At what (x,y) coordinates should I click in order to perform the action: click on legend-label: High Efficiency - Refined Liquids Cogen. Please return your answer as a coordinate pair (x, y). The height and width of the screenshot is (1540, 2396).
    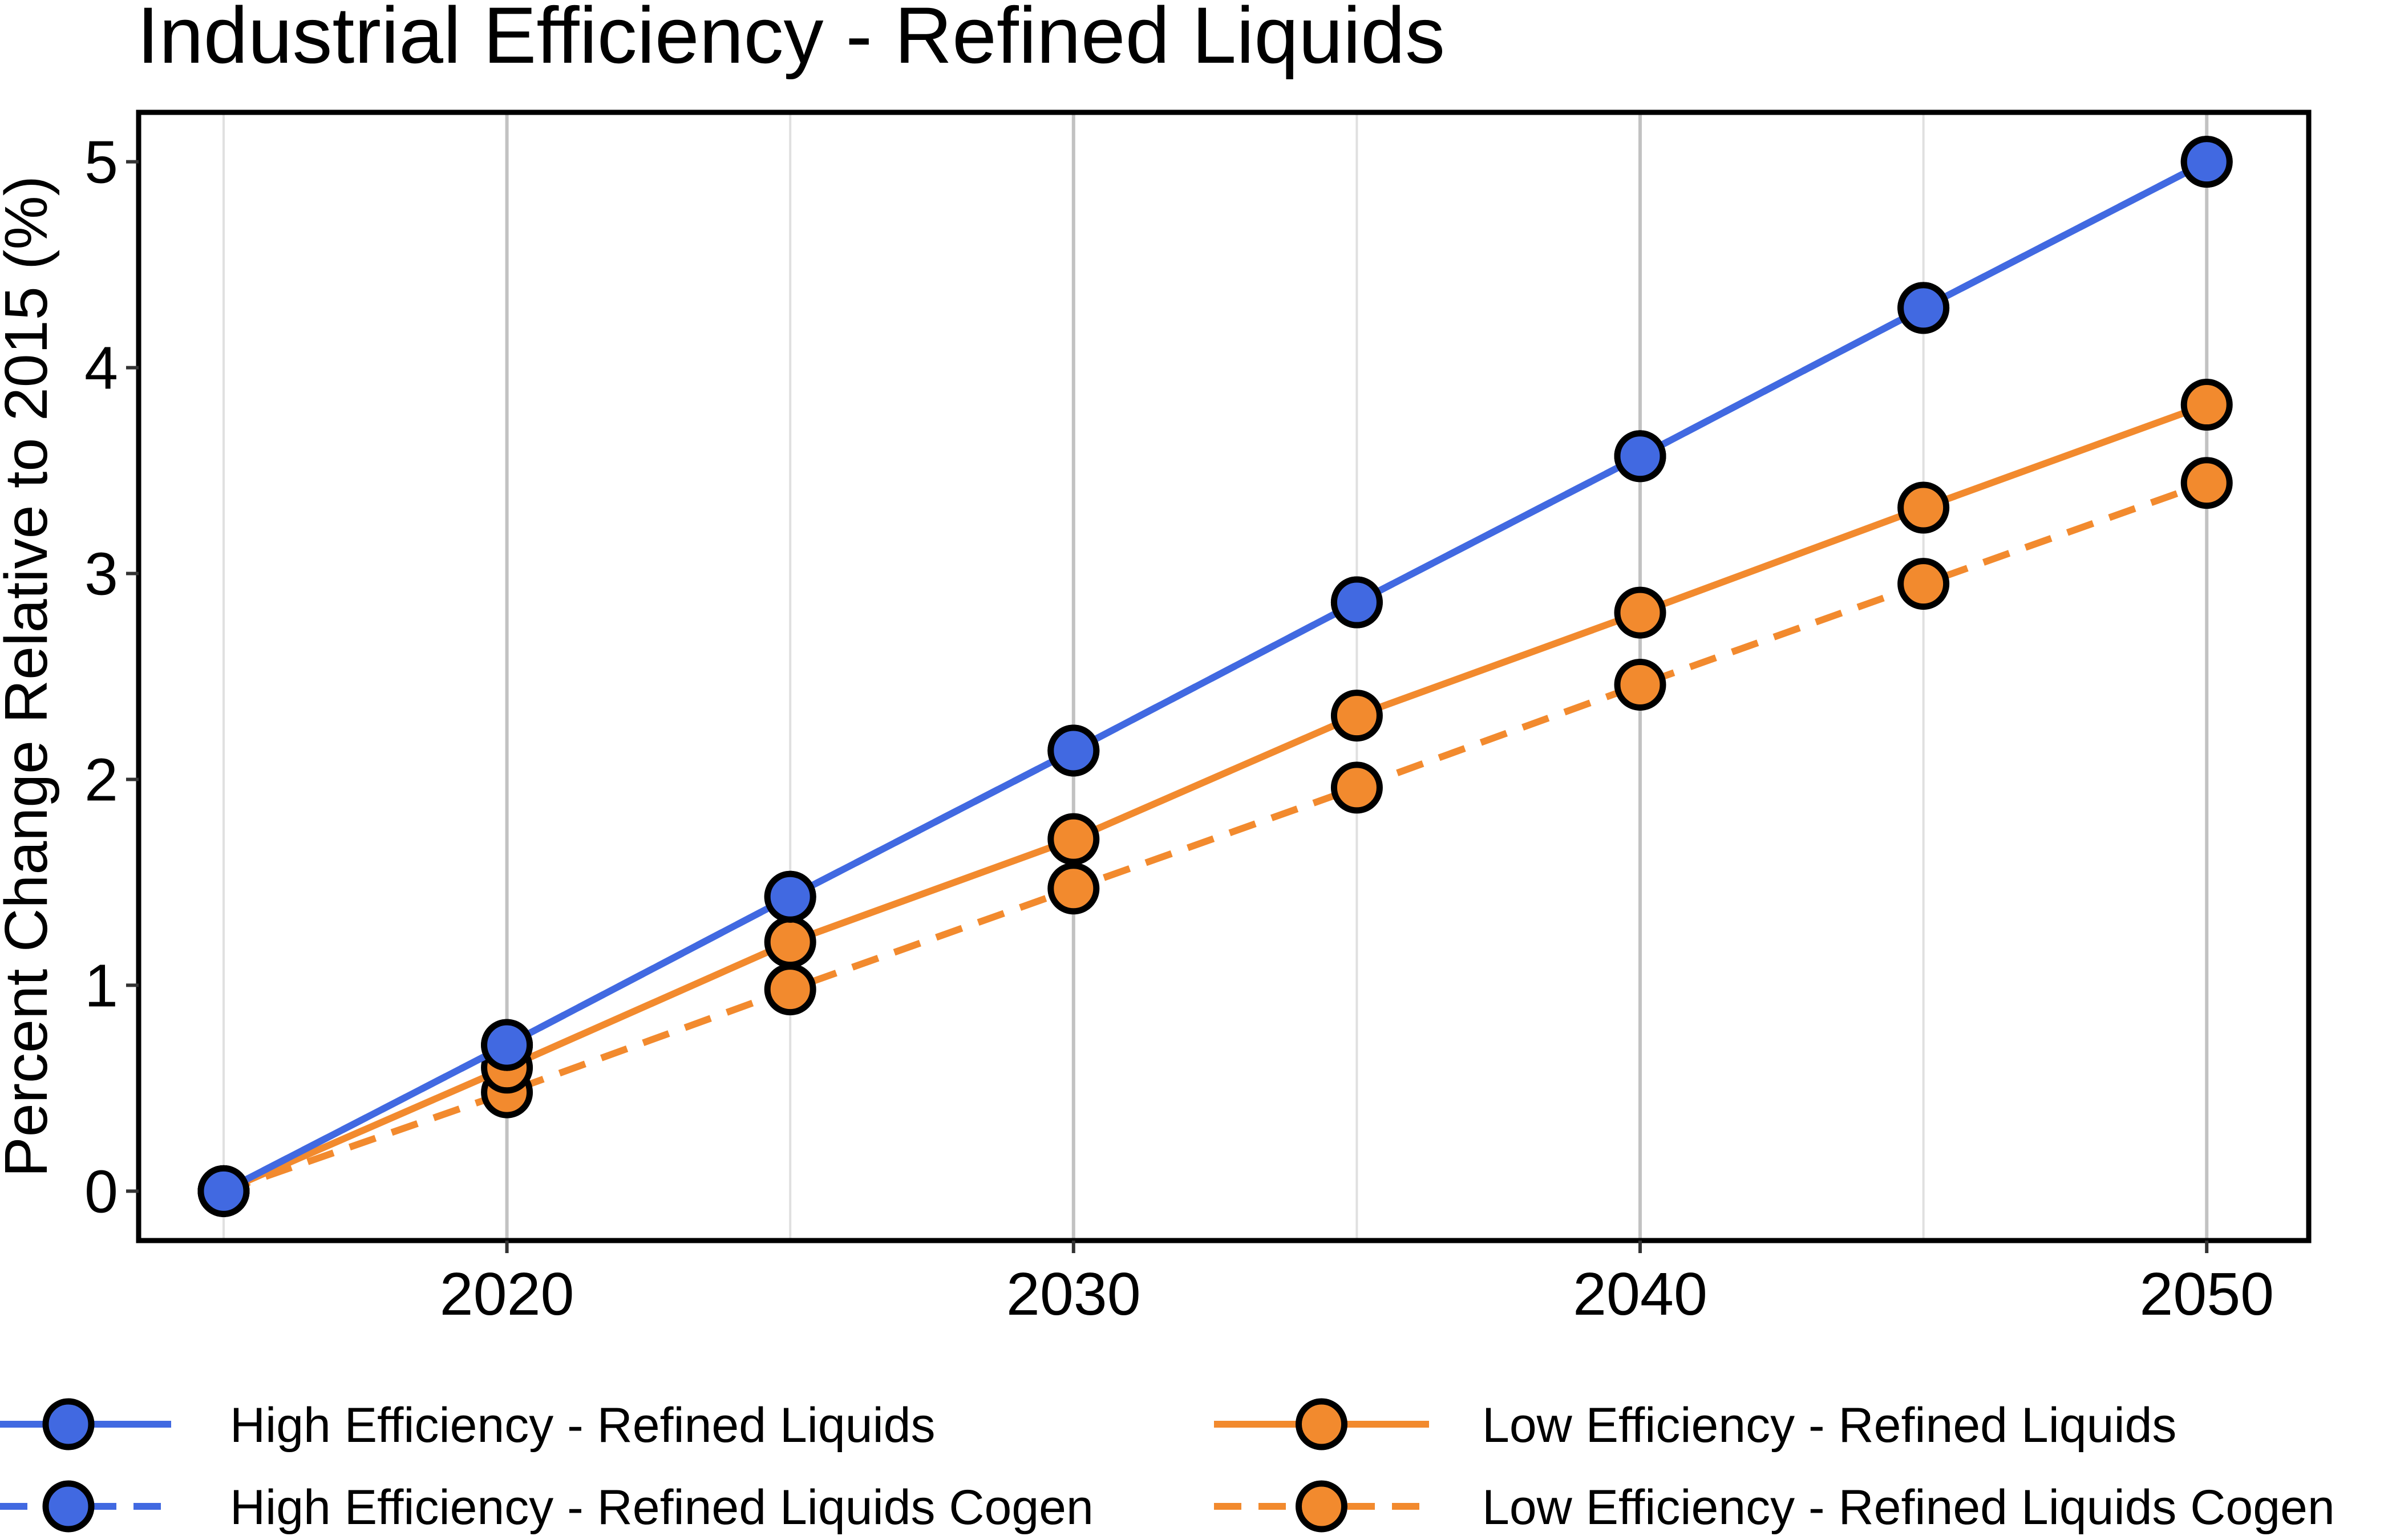
    Looking at the image, I should click on (662, 1508).